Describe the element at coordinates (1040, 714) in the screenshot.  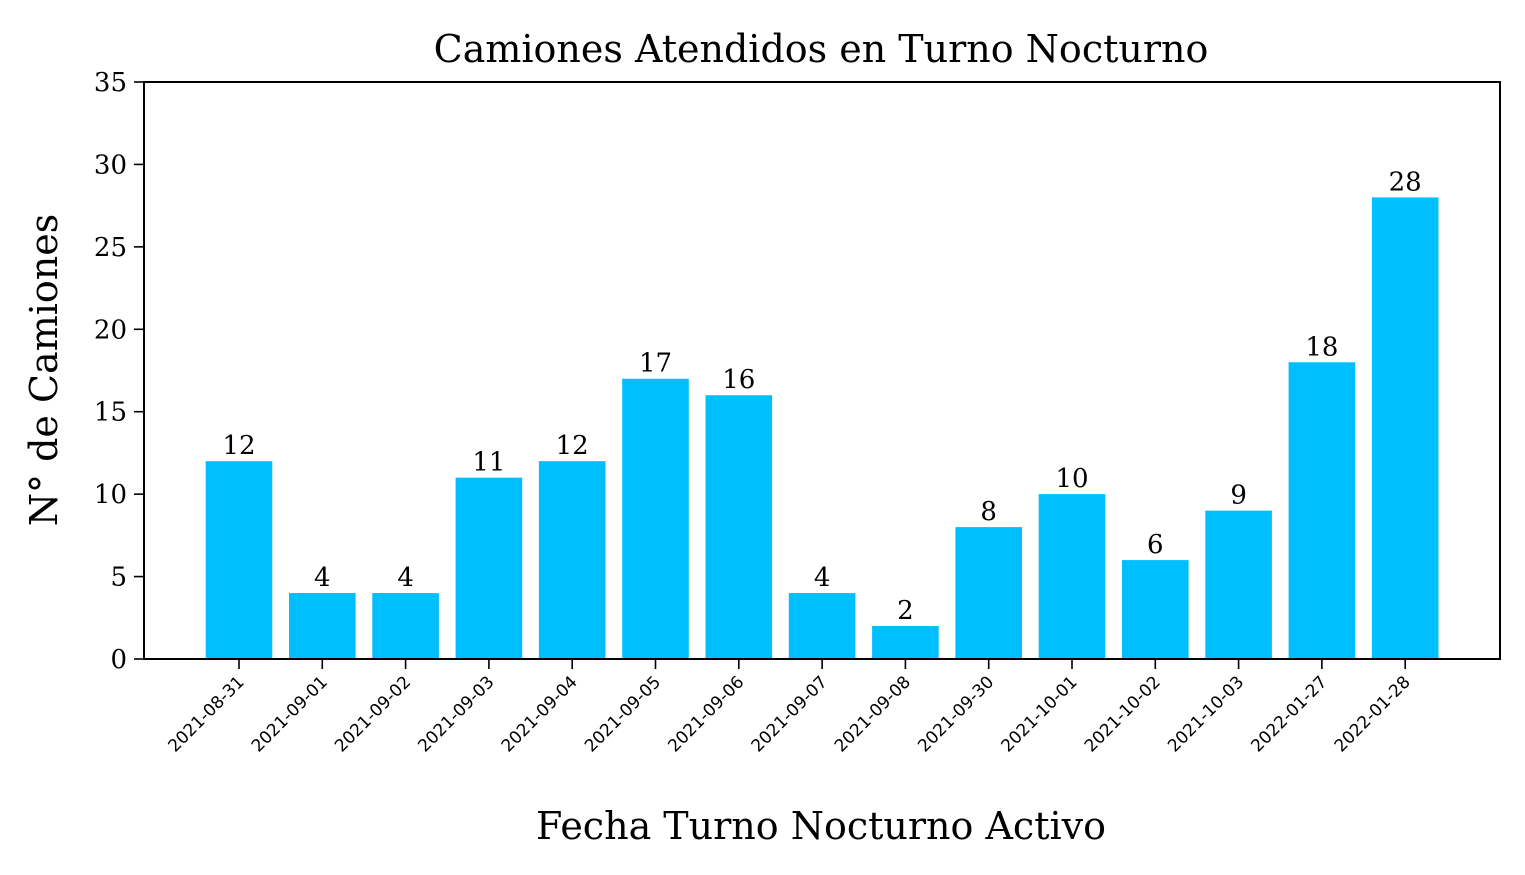
I see `x-tick-label-2021-10-01: 2021-10-01` at that location.